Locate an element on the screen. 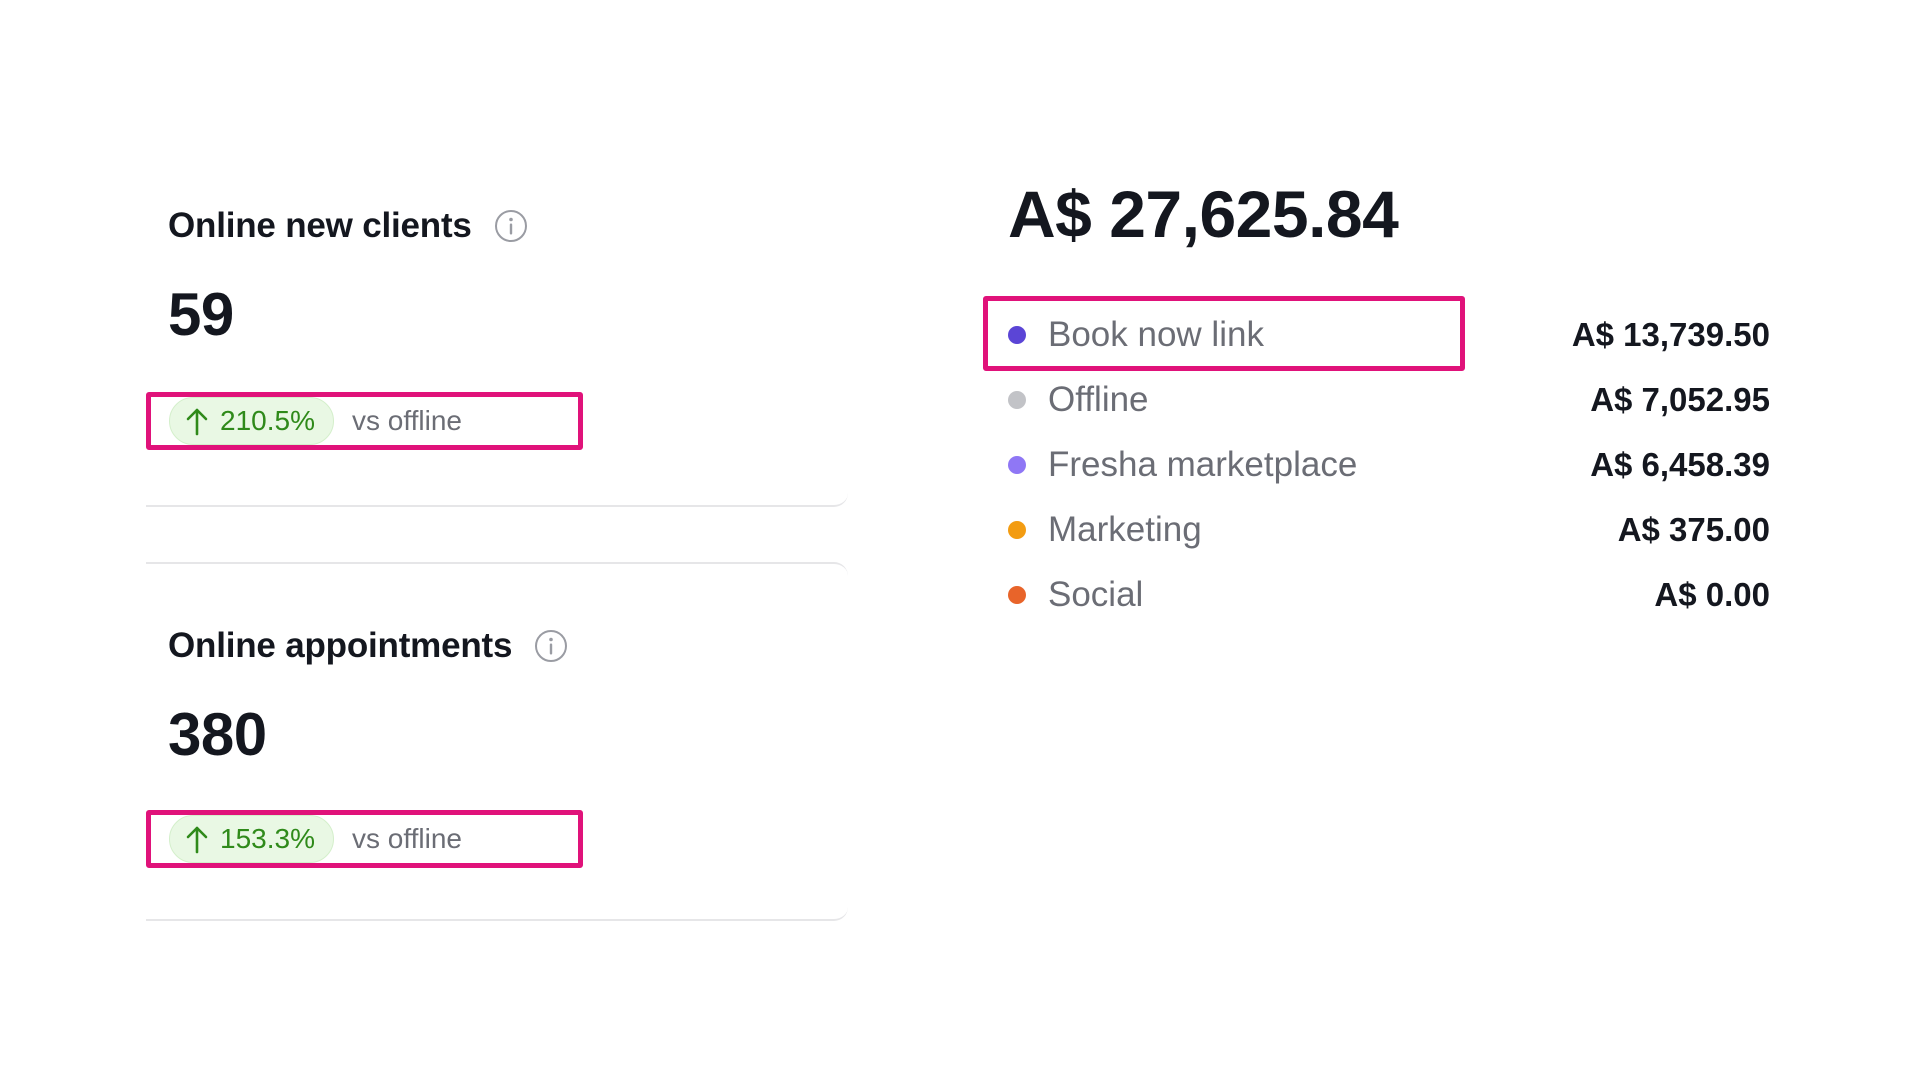 This screenshot has height=1080, width=1920. delta-badge: 153.3% is located at coordinates (251, 839).